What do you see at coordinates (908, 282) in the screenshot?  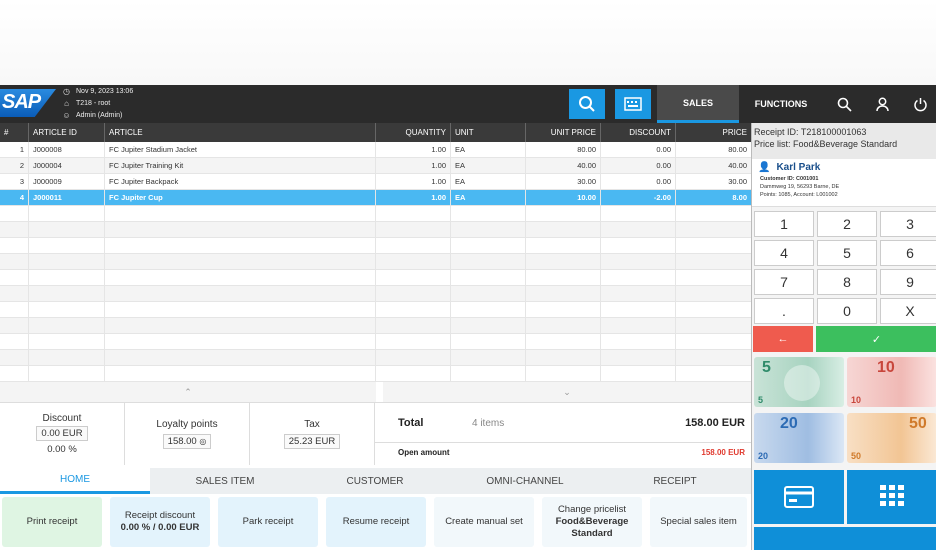 I see `key-9: 9` at bounding box center [908, 282].